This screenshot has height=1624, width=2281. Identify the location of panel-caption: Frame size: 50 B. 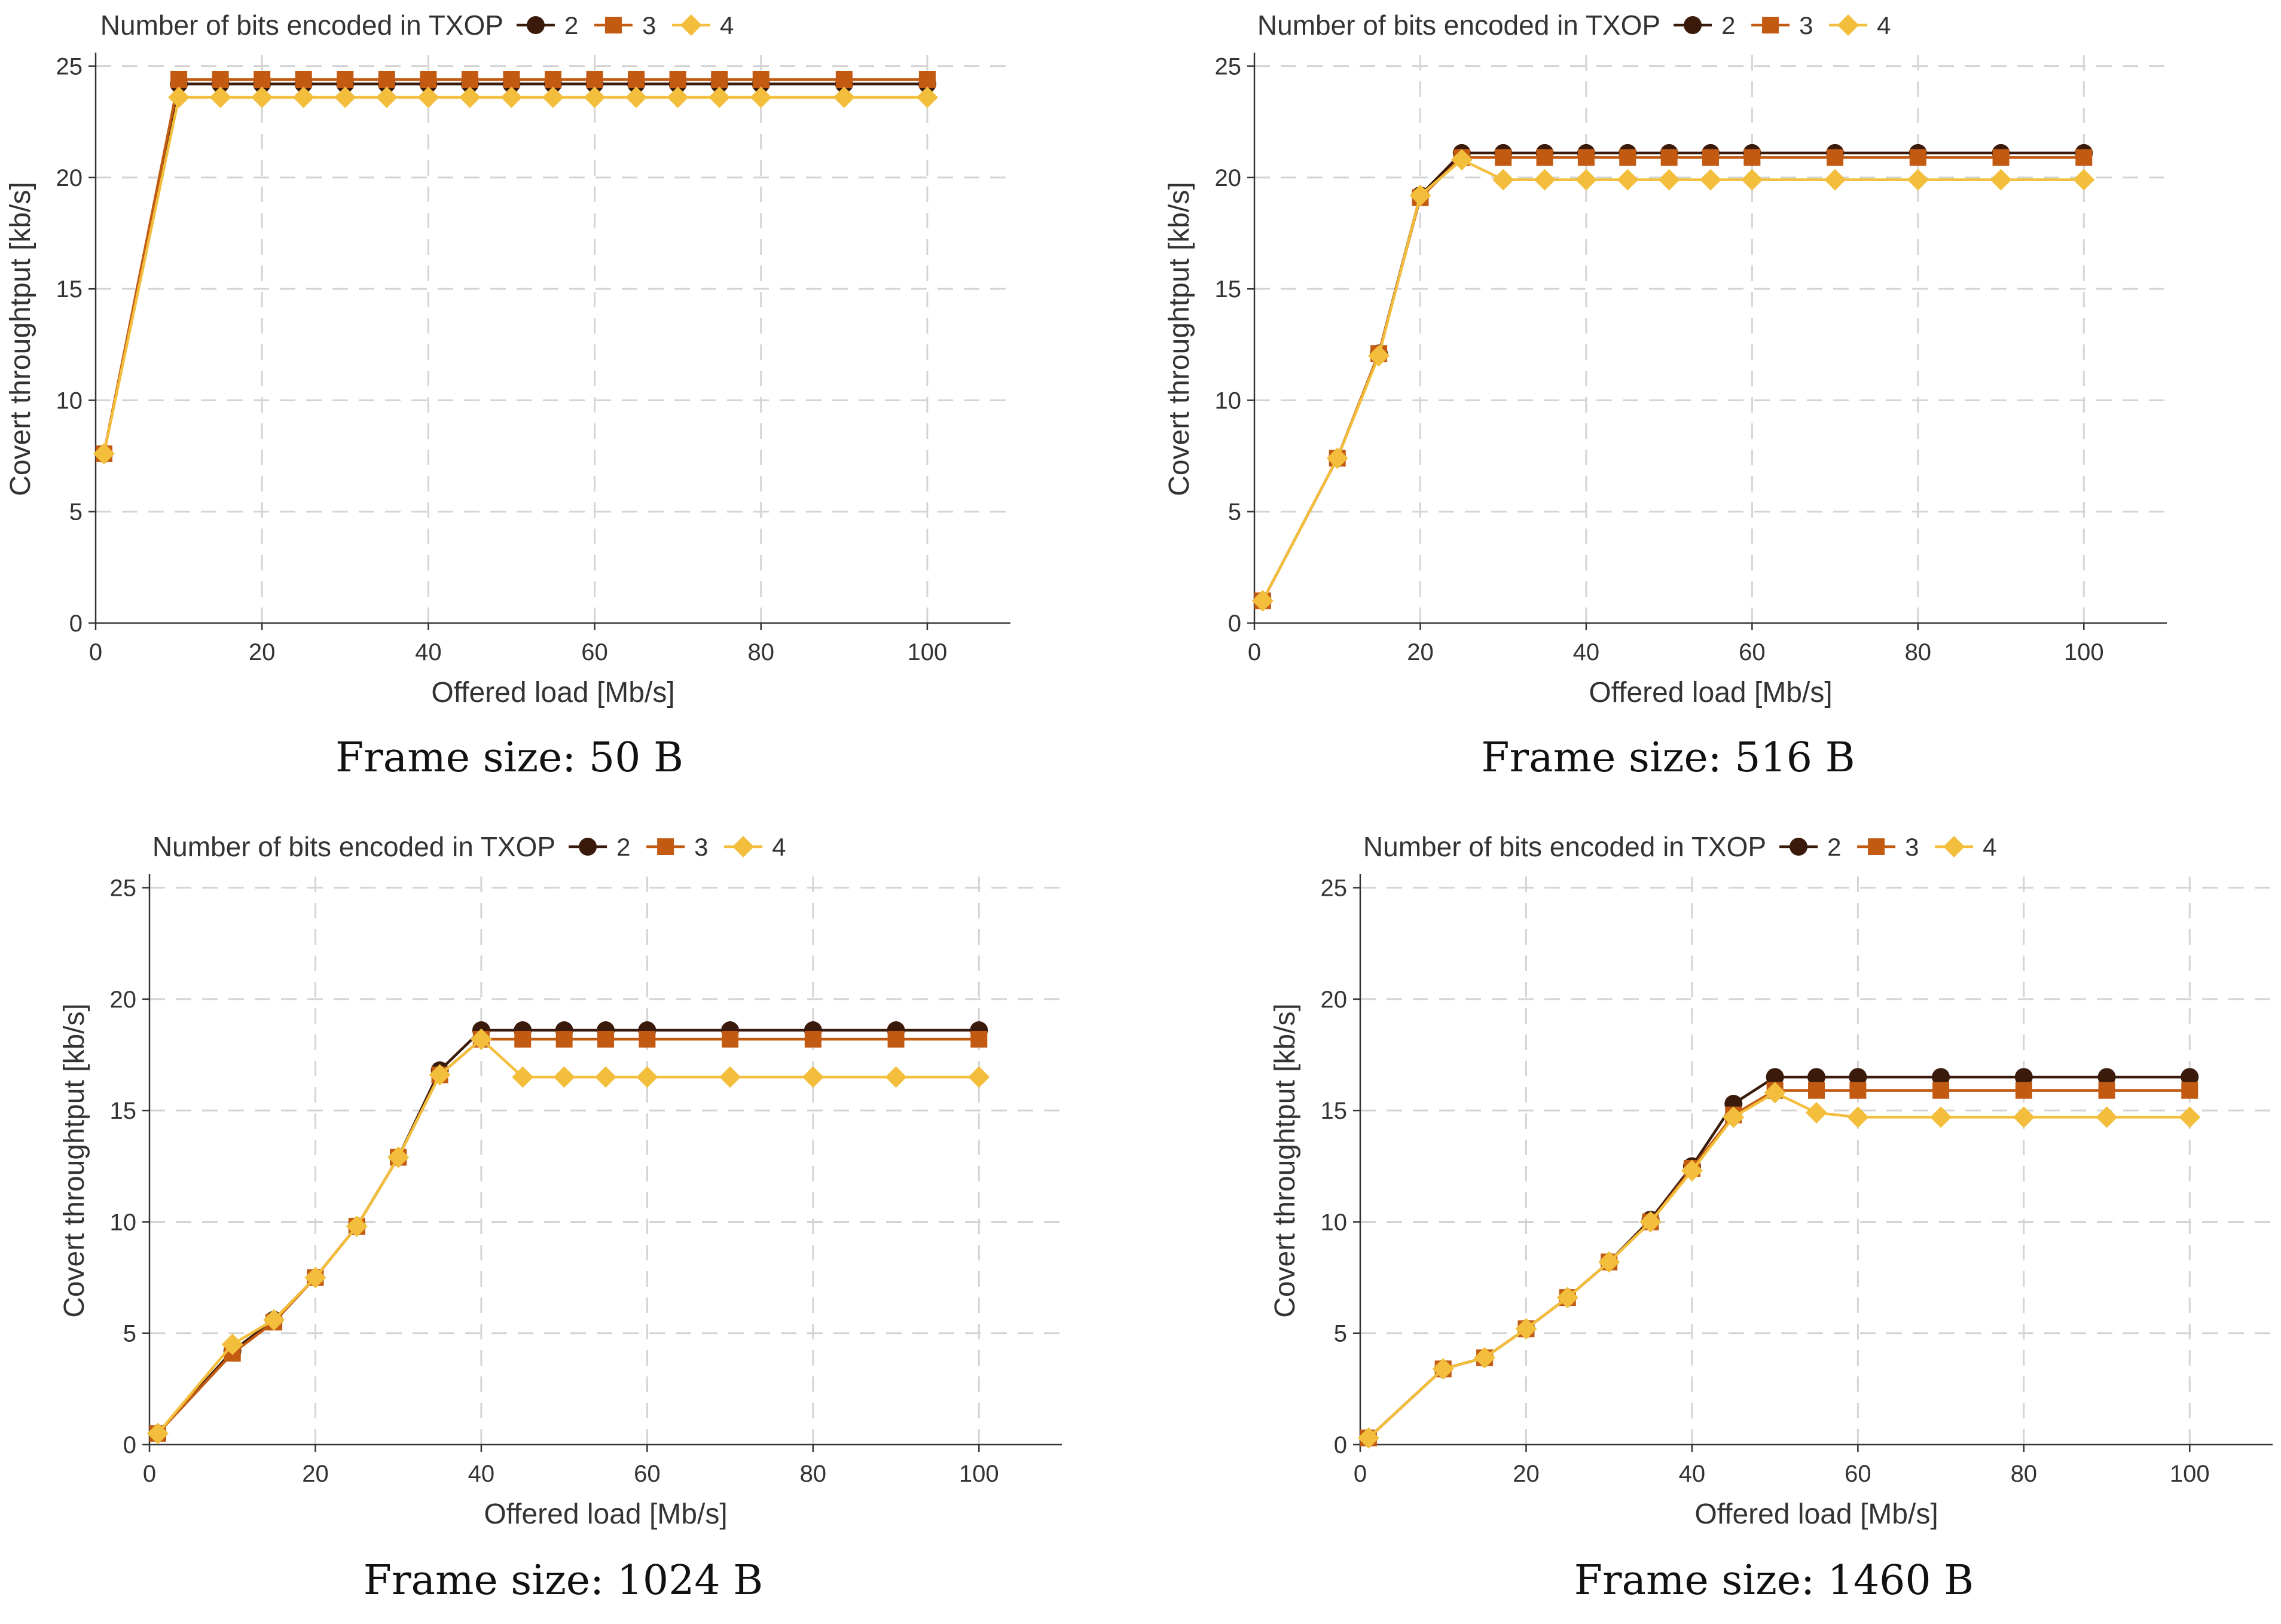
(509, 758).